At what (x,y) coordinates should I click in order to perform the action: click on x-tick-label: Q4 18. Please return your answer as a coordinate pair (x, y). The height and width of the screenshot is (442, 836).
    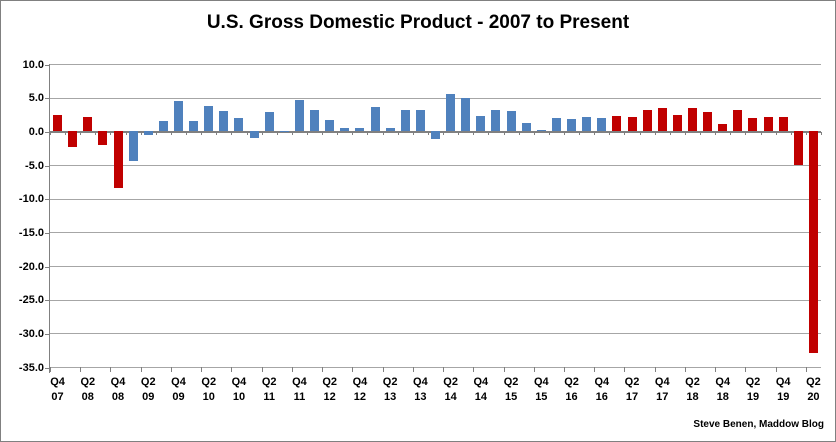
    Looking at the image, I should click on (723, 389).